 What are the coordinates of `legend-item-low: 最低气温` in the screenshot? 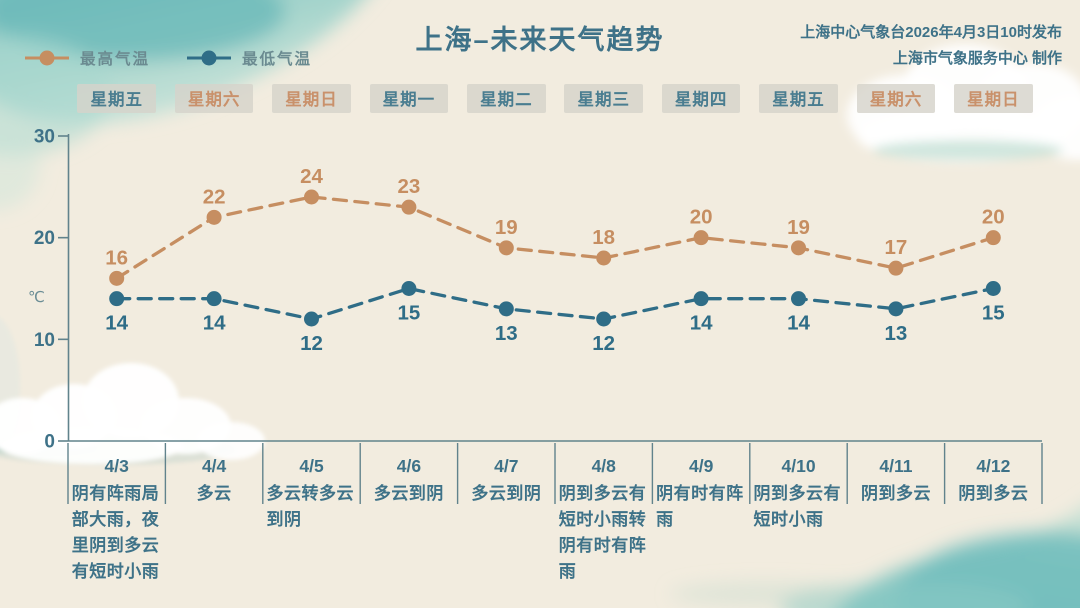 It's located at (249, 58).